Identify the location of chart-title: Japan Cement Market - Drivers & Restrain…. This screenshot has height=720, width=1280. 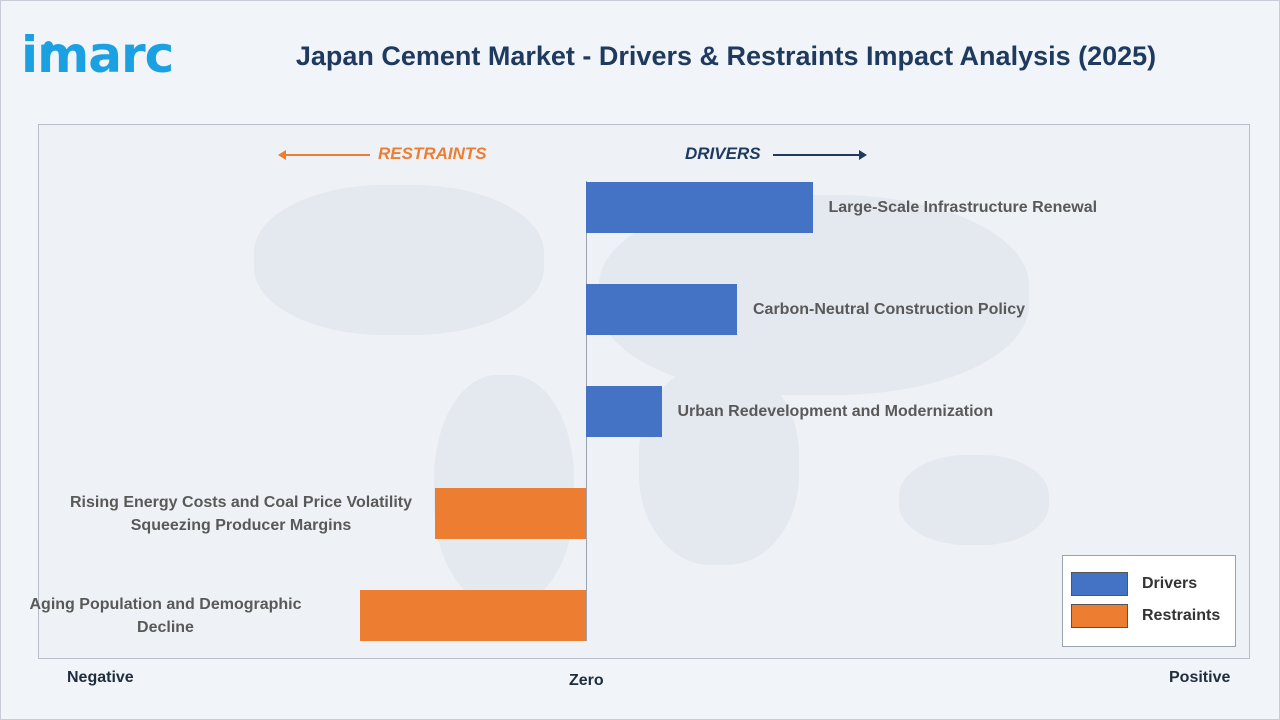
(726, 56).